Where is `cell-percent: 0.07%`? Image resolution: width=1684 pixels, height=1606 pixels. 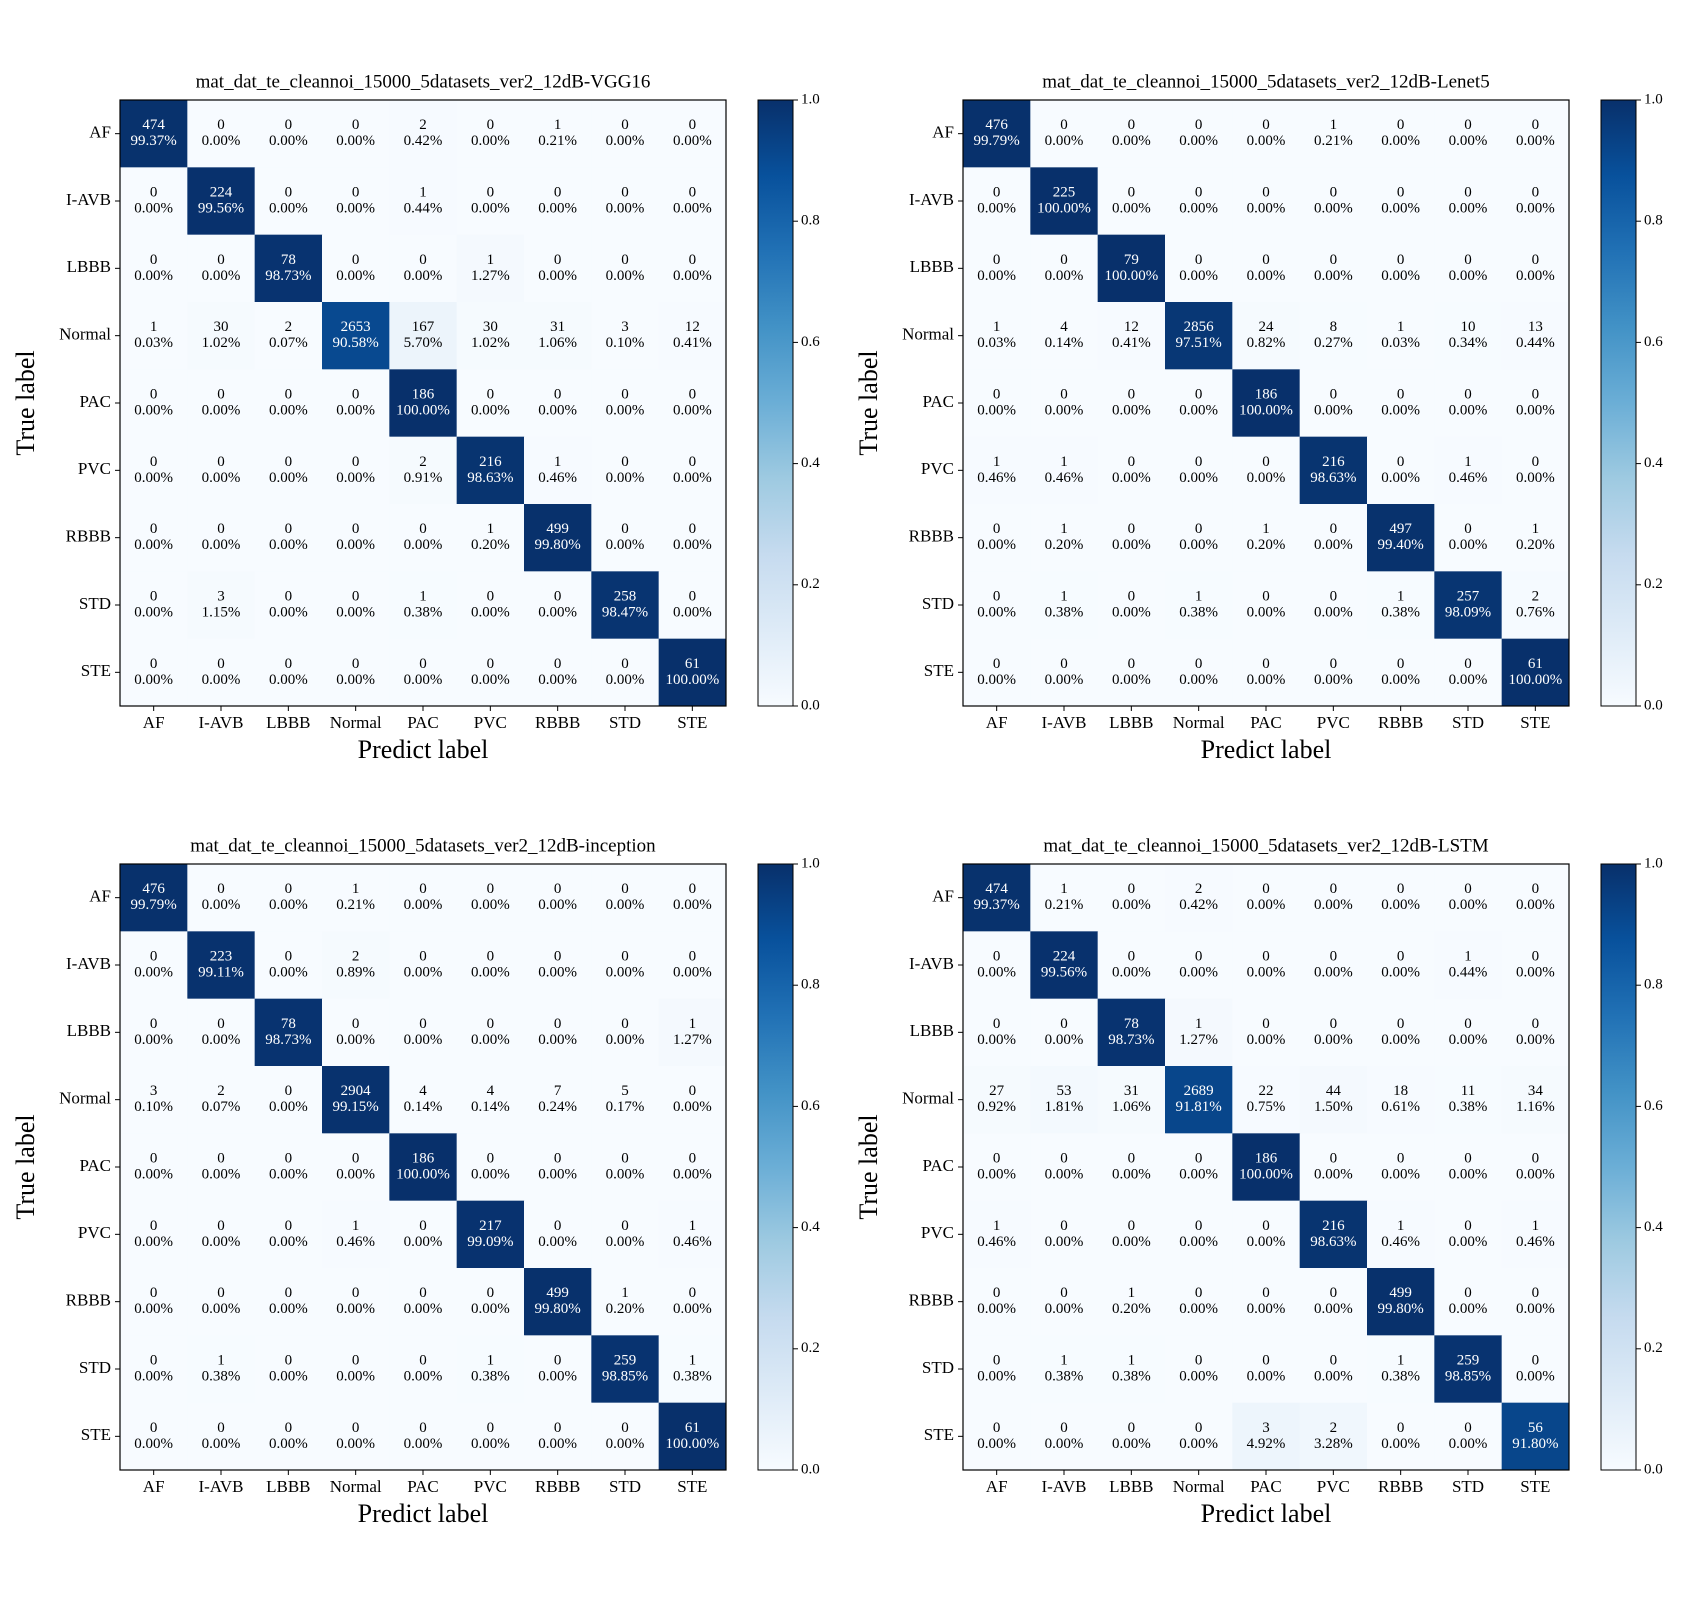
cell-percent: 0.07% is located at coordinates (221, 1107).